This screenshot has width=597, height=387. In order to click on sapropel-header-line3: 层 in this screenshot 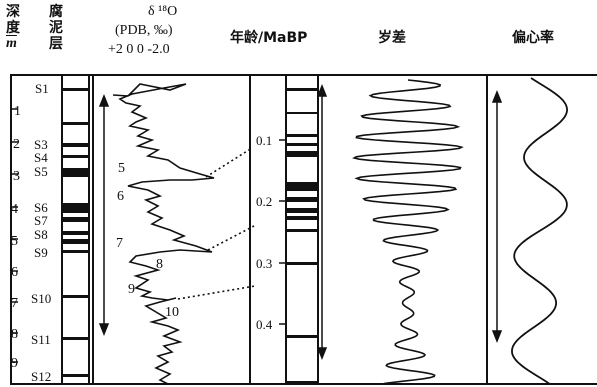, I will do `click(56, 44)`.